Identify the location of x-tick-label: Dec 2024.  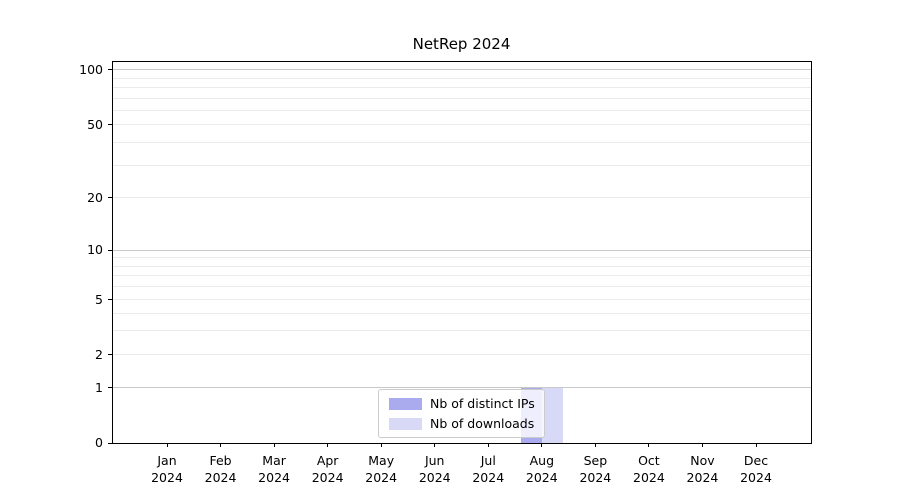
(756, 469).